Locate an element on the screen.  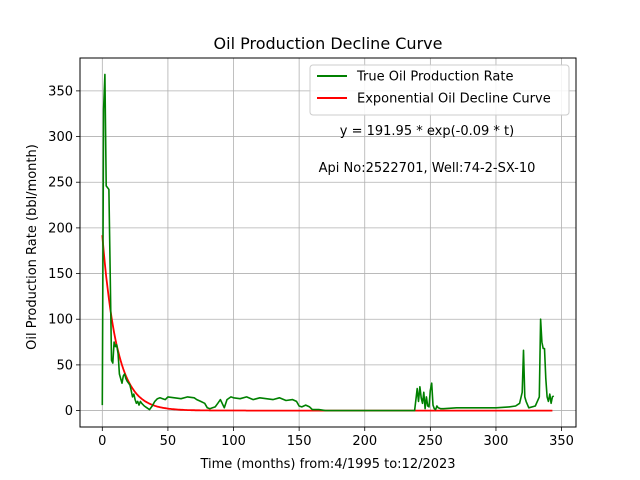
x-tick-label: 200 is located at coordinates (364, 441).